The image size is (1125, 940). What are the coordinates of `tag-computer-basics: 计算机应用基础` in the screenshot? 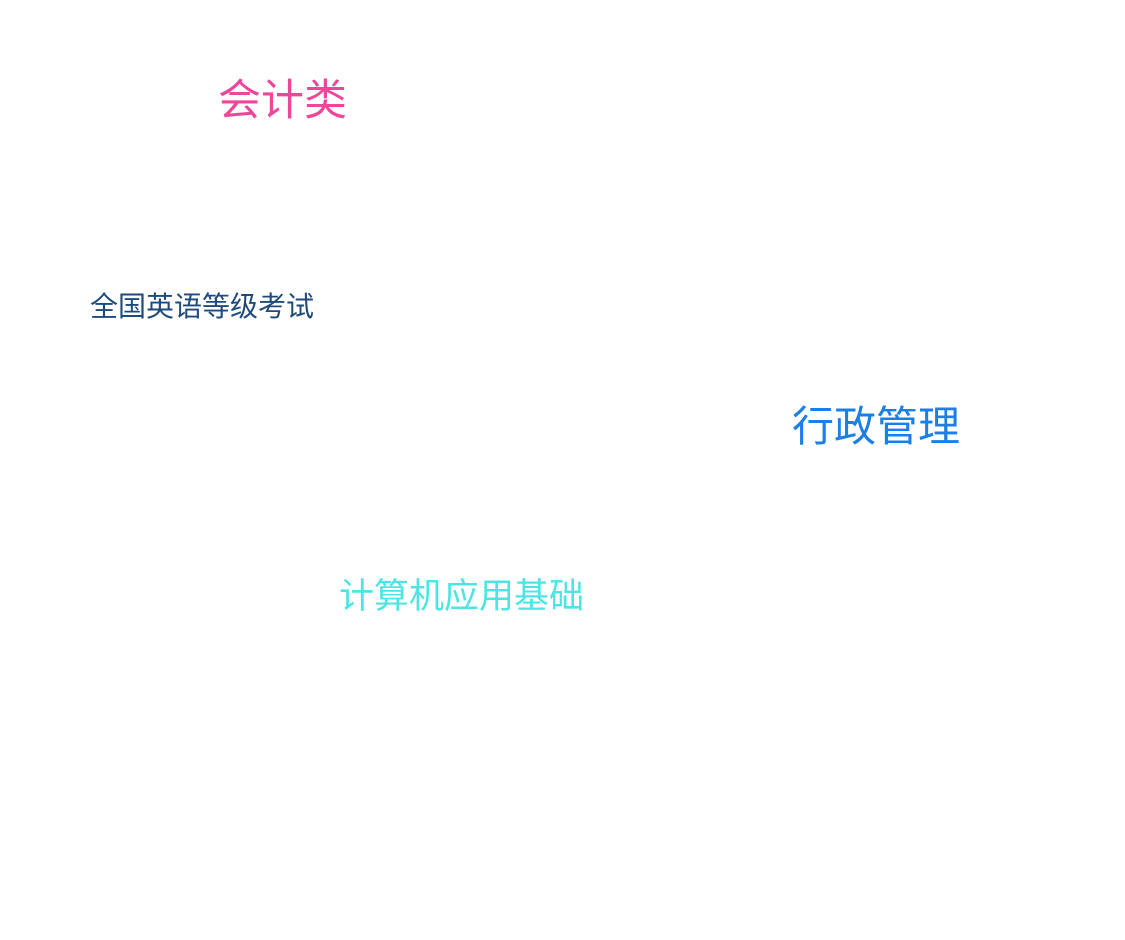 It's located at (462, 597).